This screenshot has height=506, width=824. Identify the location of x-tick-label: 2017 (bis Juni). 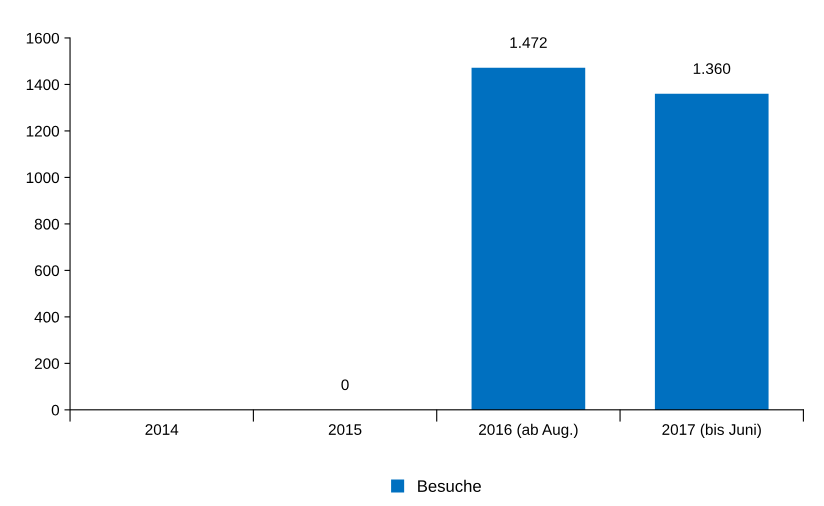
(711, 431).